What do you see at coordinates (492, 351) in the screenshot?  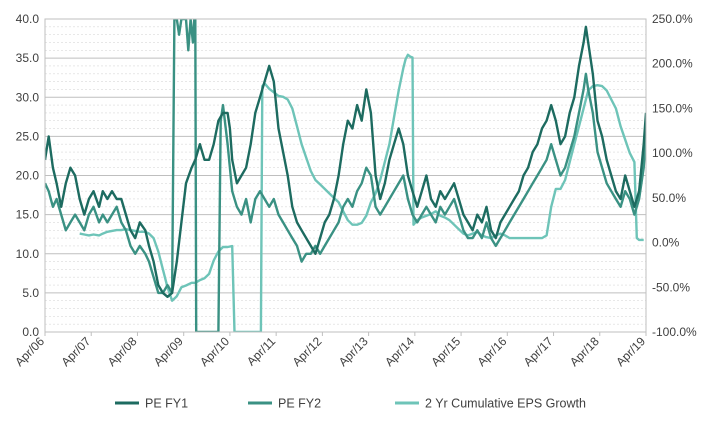 I see `x-tick-label: Apr/16` at bounding box center [492, 351].